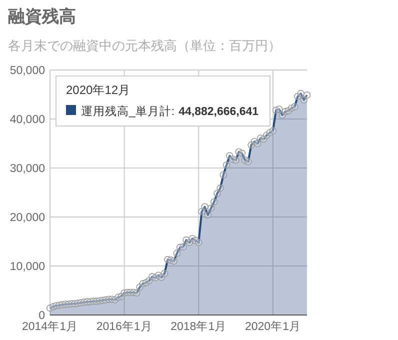  Describe the element at coordinates (50, 326) in the screenshot. I see `x-tick-label: 2014年1月` at that location.